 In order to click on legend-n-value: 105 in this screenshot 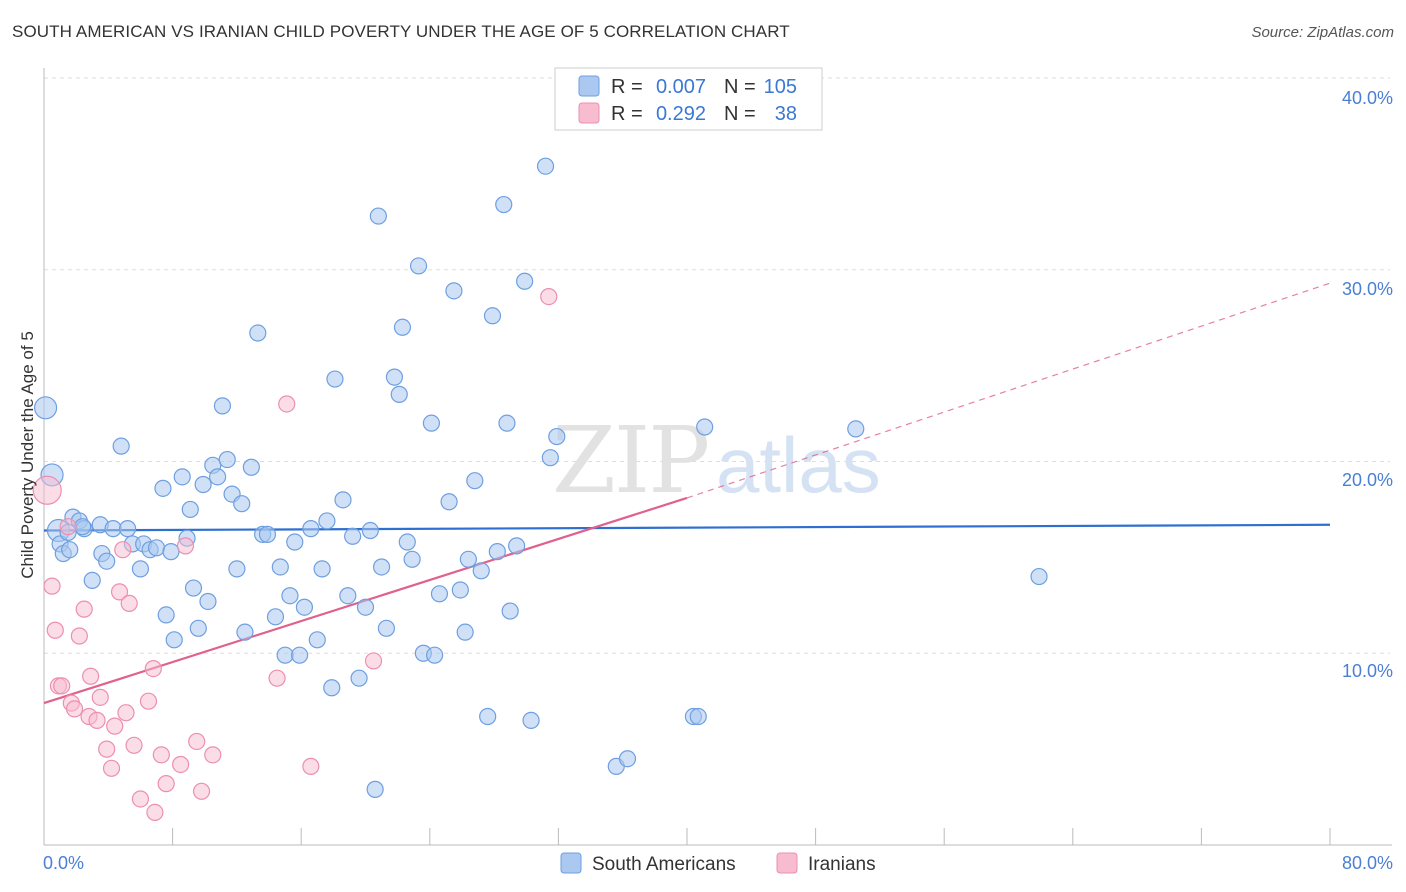, I will do `click(780, 87)`.